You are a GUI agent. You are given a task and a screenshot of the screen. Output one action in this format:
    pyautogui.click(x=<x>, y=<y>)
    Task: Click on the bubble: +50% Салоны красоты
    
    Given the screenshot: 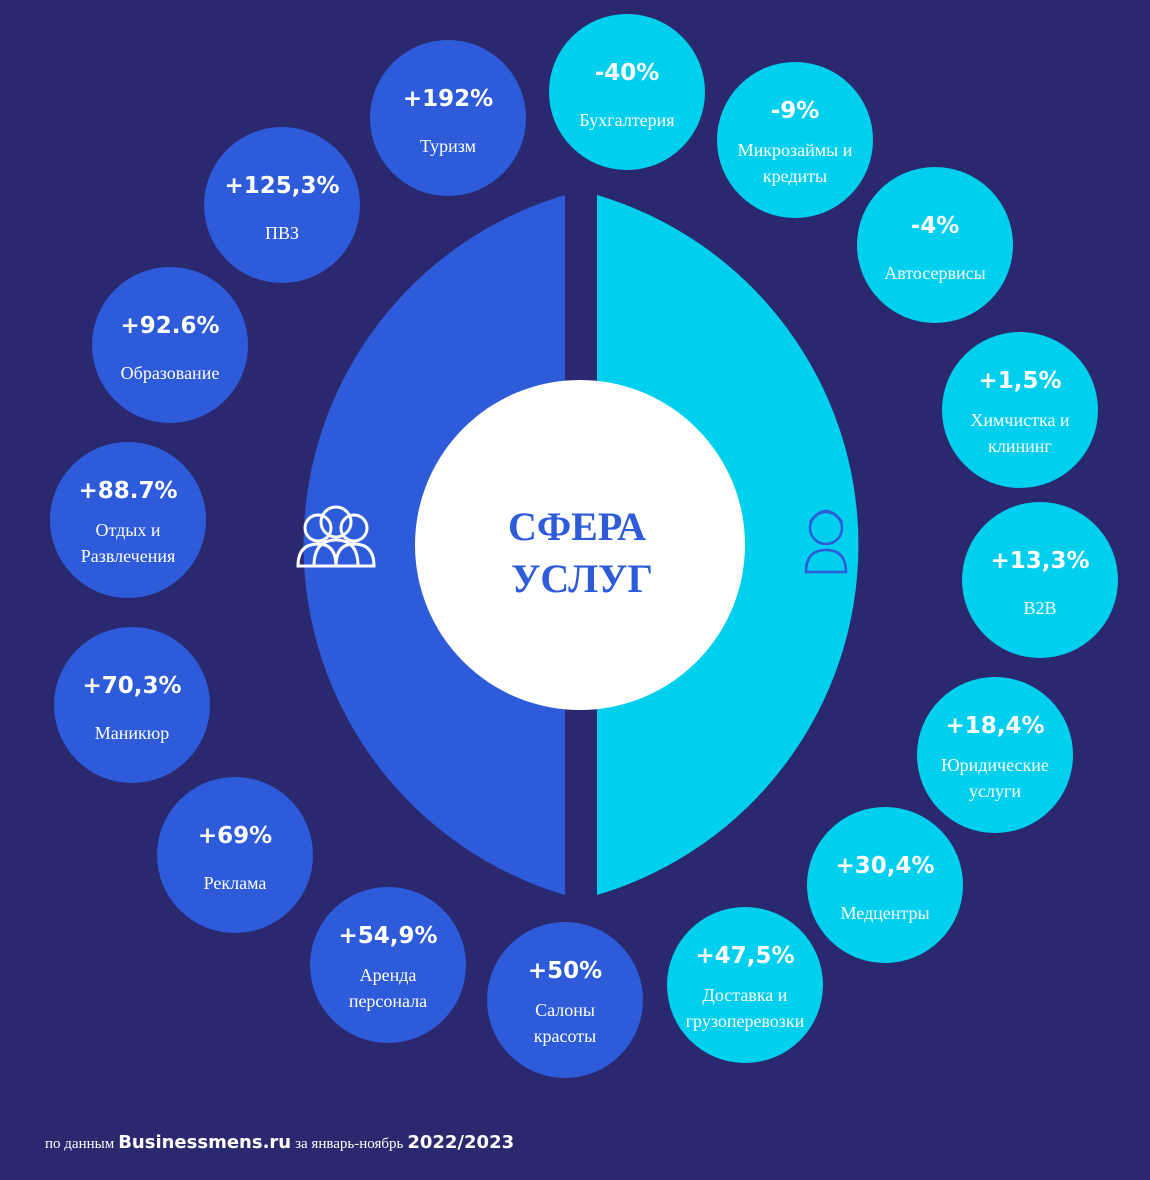 What is the action you would take?
    pyautogui.click(x=565, y=1000)
    